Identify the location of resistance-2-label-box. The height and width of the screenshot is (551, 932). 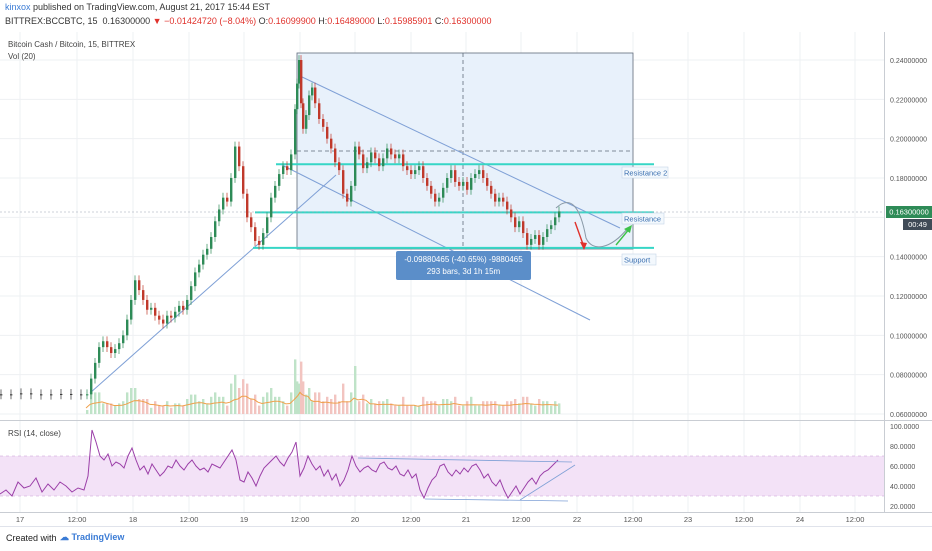
(645, 172).